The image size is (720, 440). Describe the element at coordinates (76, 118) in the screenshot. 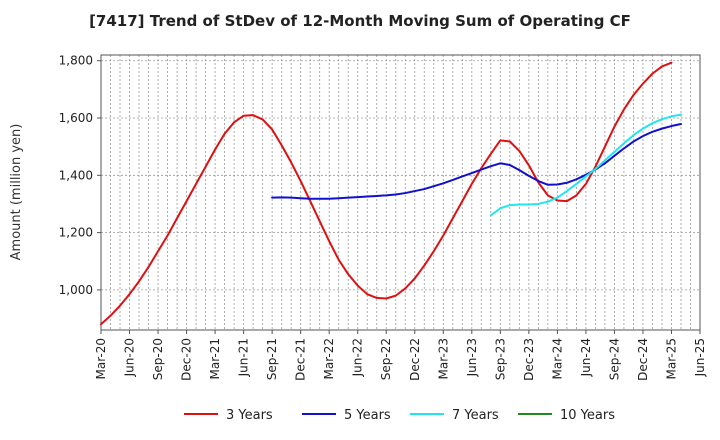

I see `y-tick-label: 1,600` at that location.